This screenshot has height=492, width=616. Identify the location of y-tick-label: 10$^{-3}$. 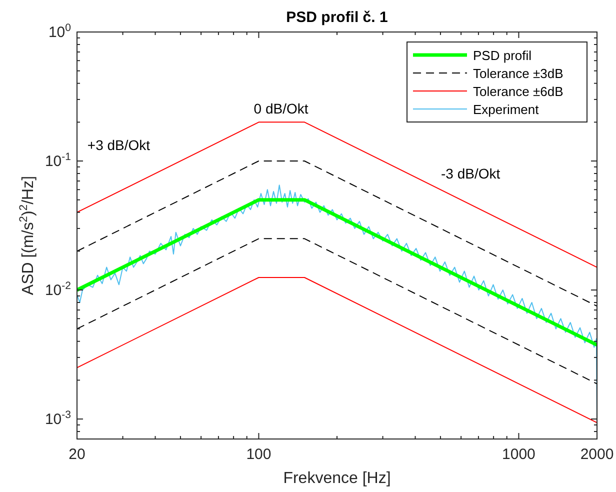
(58, 418).